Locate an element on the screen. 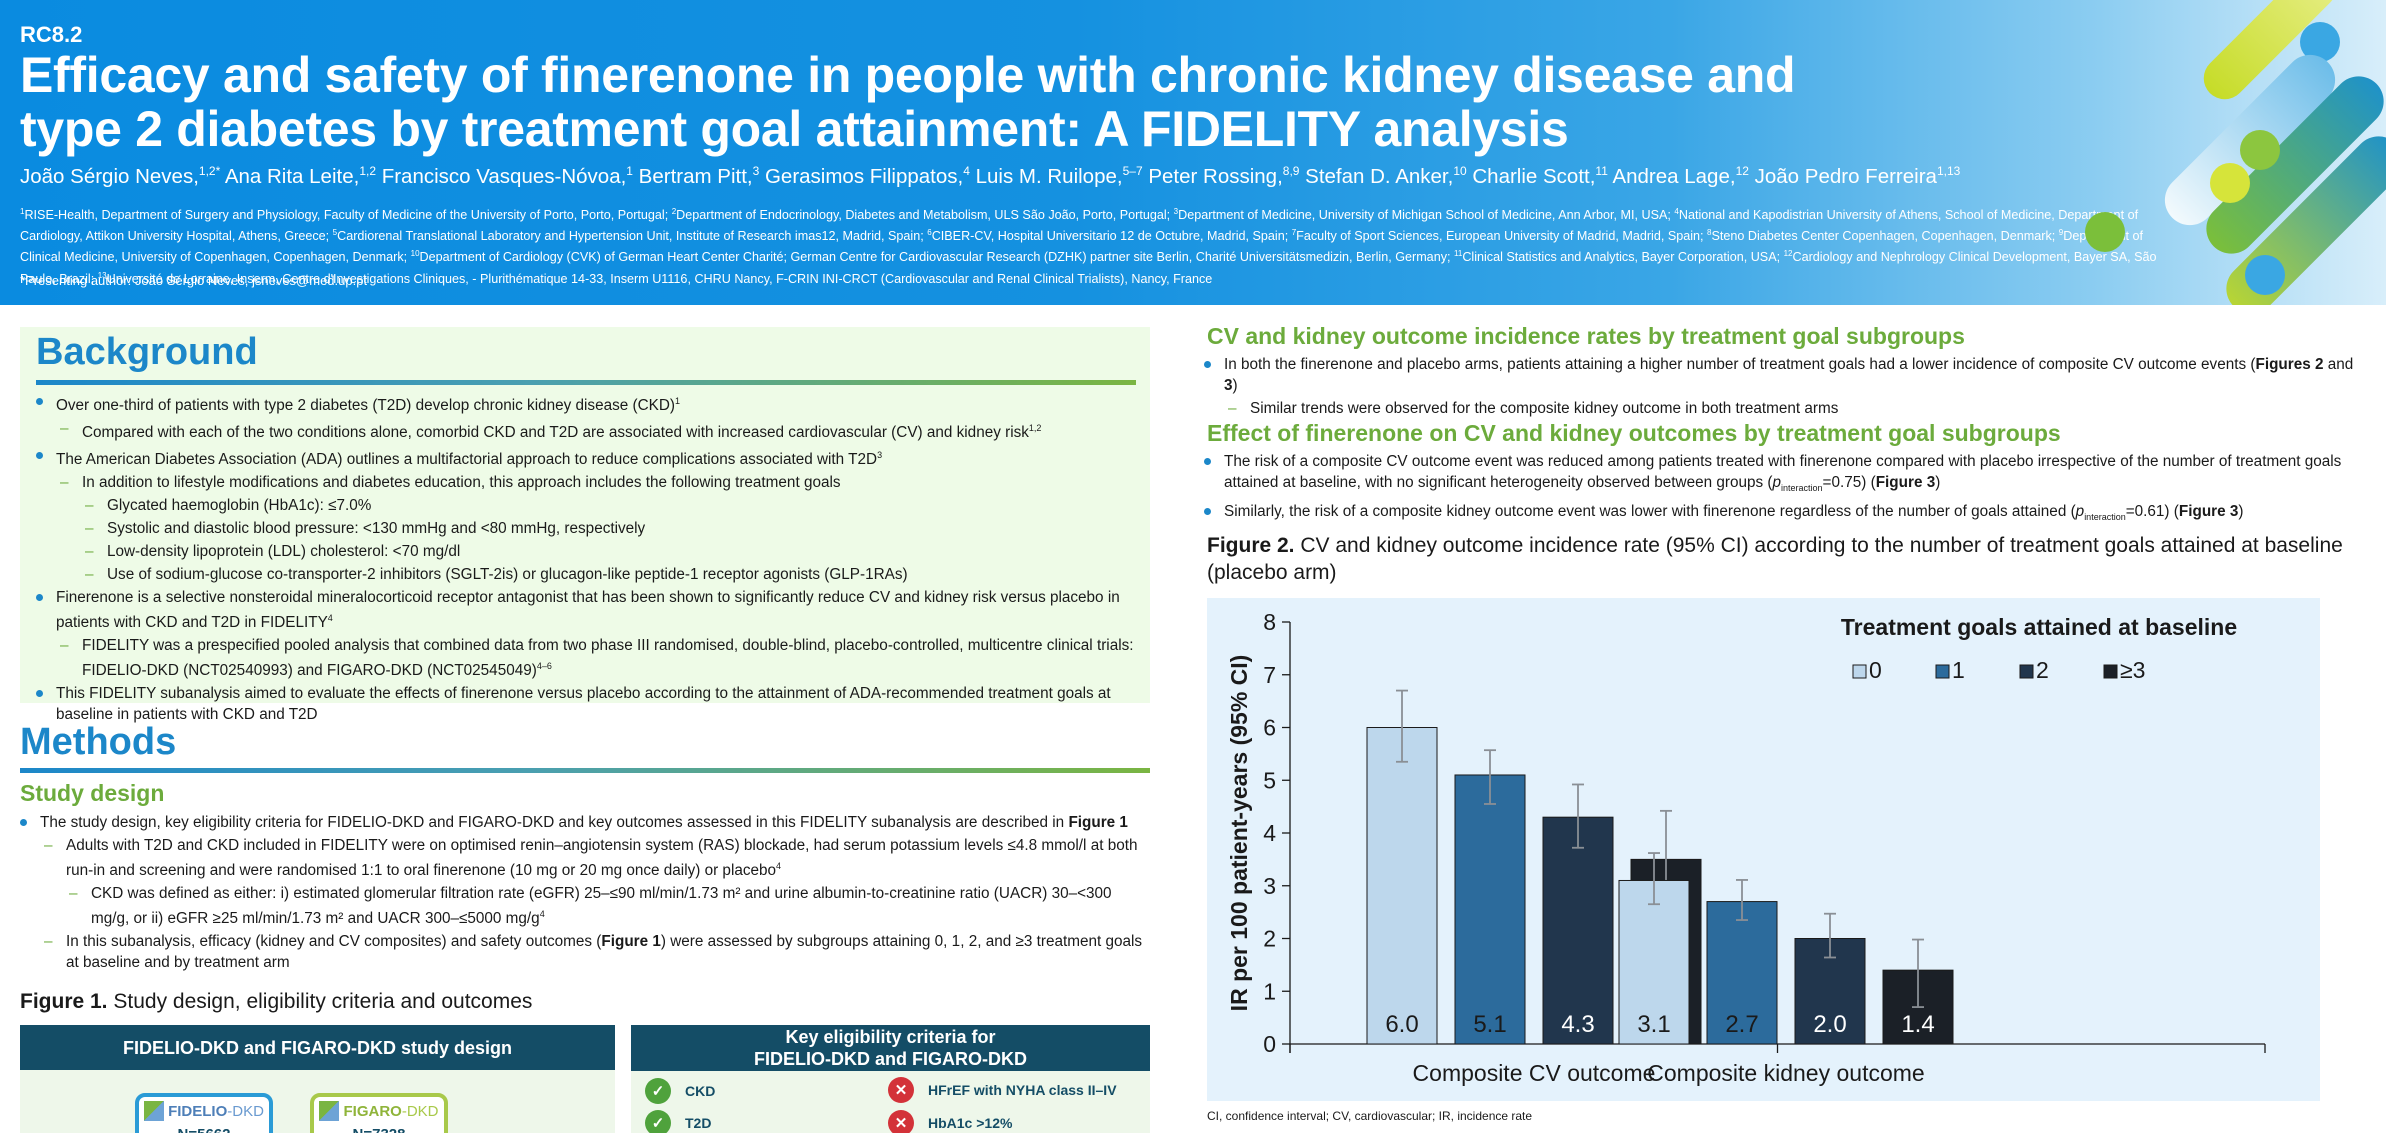 The width and height of the screenshot is (2386, 1133). author-affiliation-marker: 5–7 is located at coordinates (1132, 171).